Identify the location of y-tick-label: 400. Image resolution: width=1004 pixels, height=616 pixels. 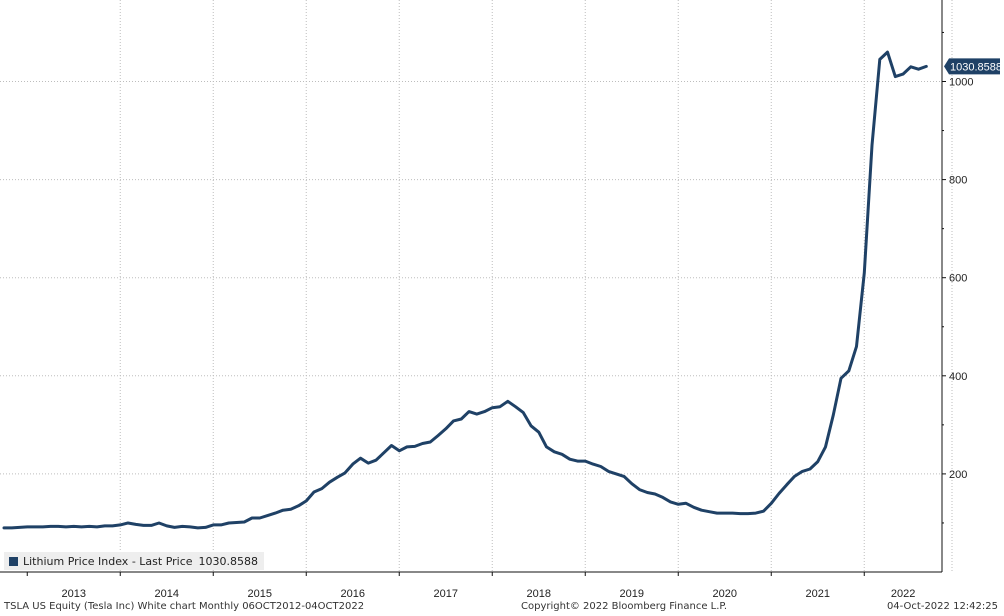
(958, 377).